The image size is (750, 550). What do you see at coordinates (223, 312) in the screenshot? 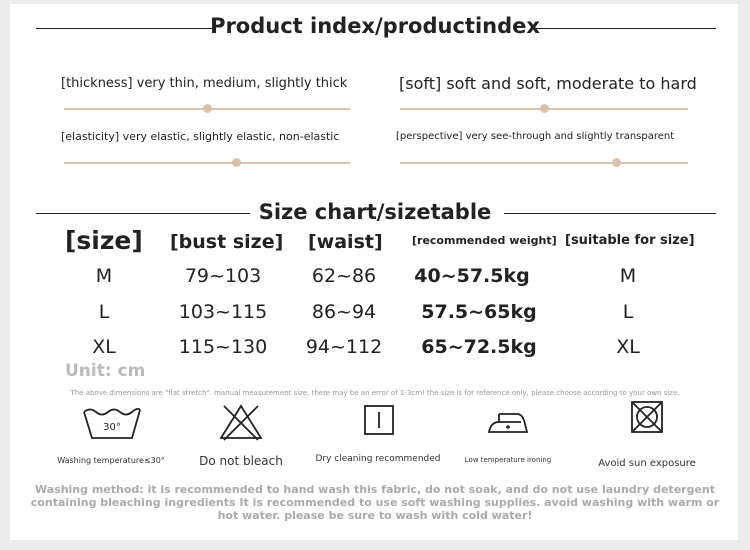
I see `size-table-cell: 103~115` at bounding box center [223, 312].